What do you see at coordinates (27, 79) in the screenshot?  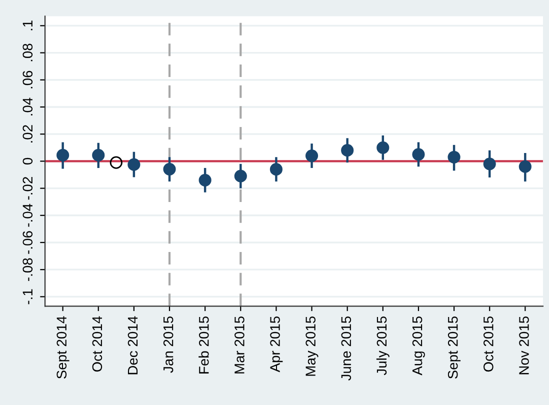 I see `y-tick-label: .06` at bounding box center [27, 79].